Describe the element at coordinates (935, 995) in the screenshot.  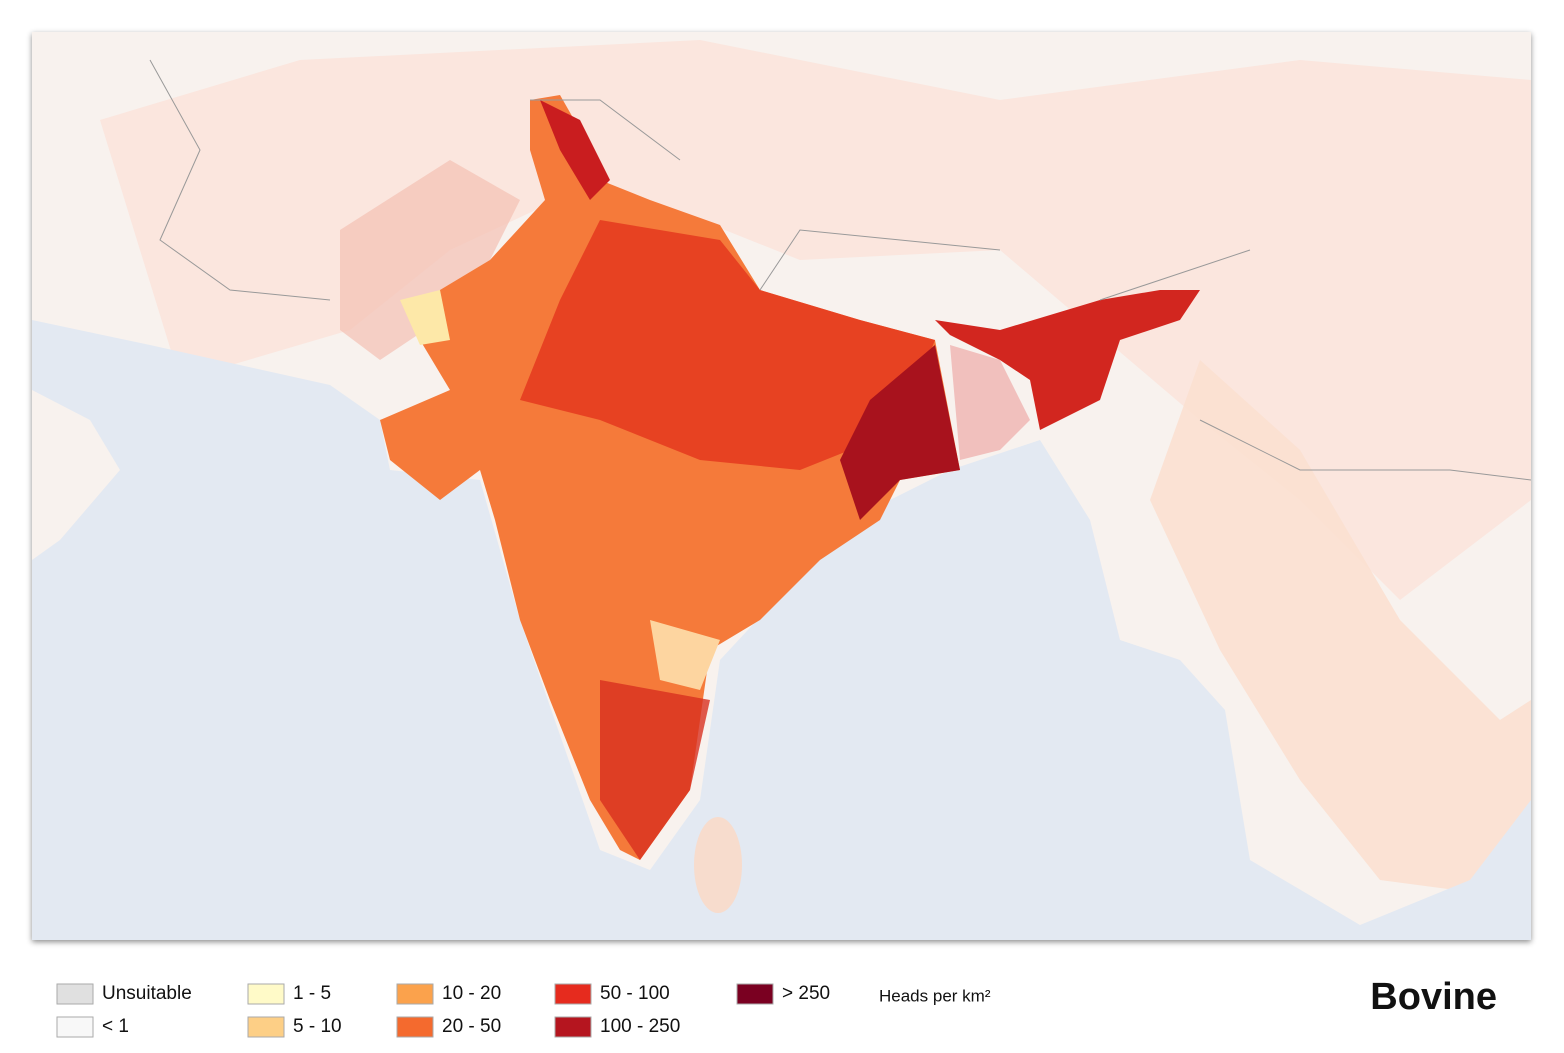
I see `legend-unit: Heads per km²` at that location.